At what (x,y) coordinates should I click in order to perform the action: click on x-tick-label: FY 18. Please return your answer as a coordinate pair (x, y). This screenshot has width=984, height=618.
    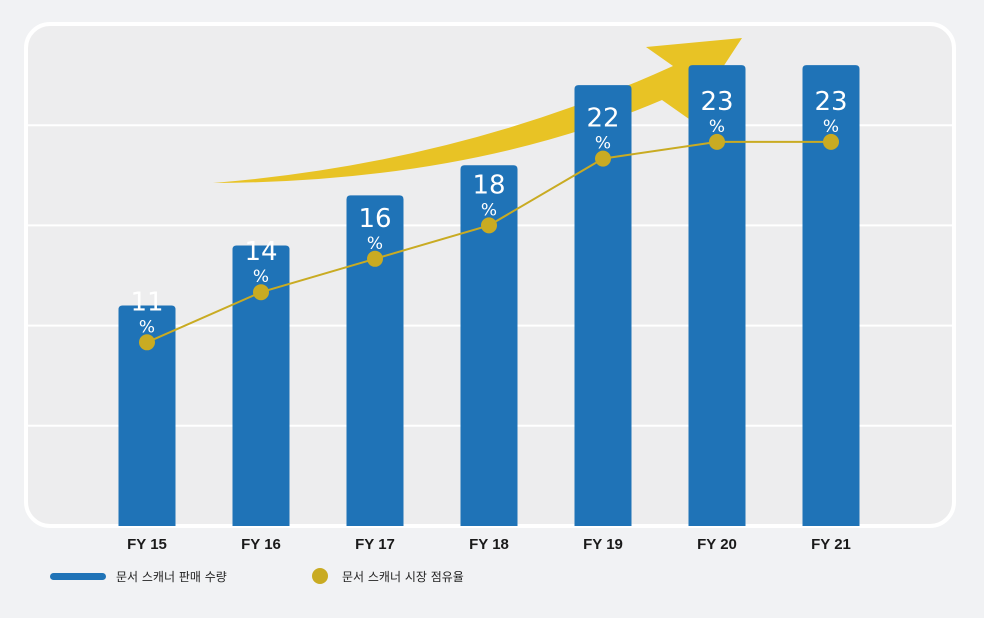
    Looking at the image, I should click on (489, 544).